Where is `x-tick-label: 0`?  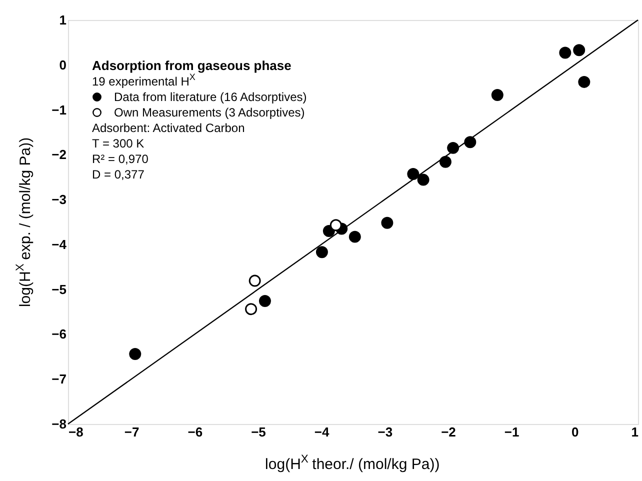 x-tick-label: 0 is located at coordinates (575, 432).